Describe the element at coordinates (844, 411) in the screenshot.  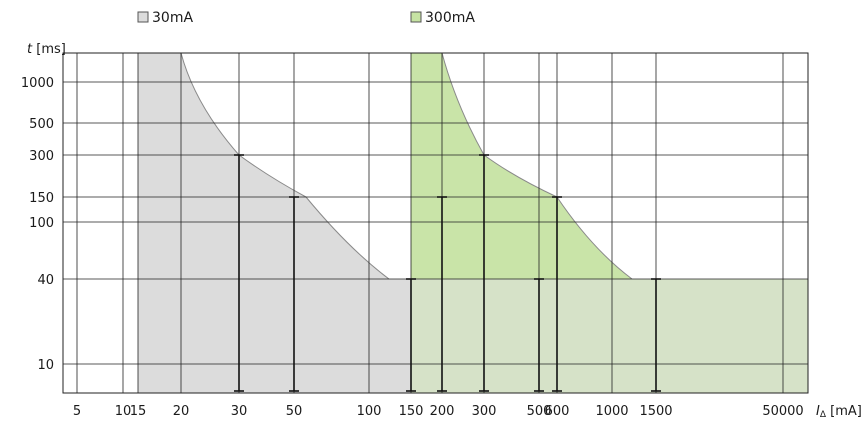
I see `x-axis-unit: [mA]` at that location.